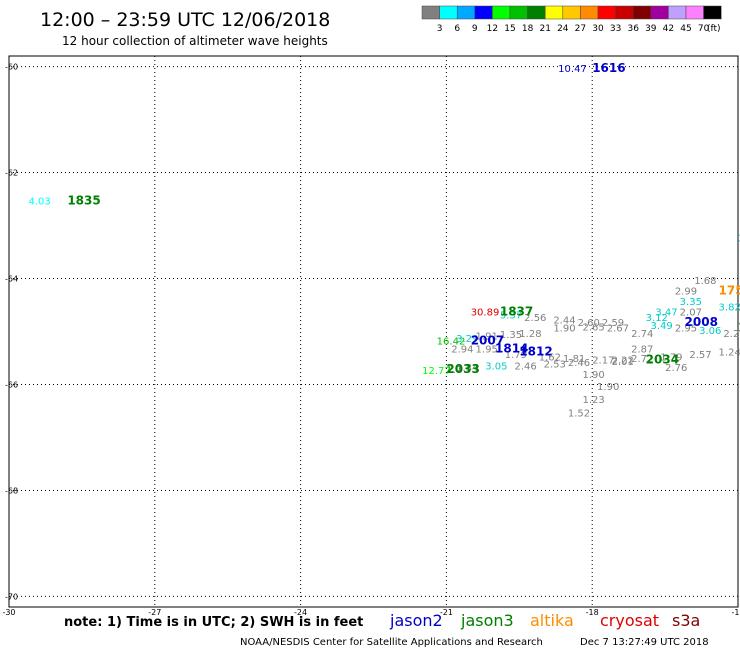 Image resolution: width=740 pixels, height=650 pixels. I want to click on legend-label: 24, so click(563, 29).